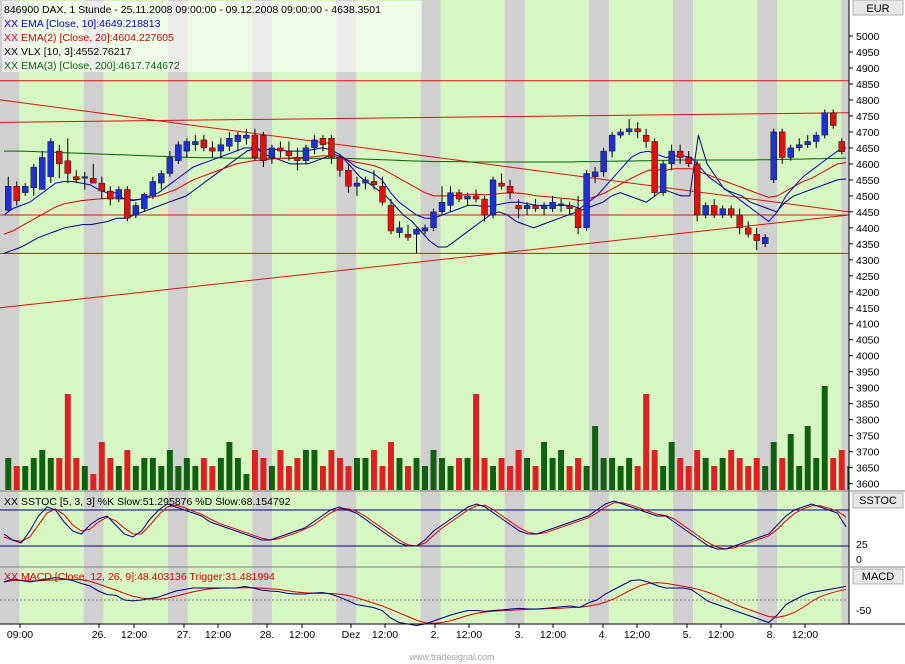 The image size is (905, 664). I want to click on legend-ema10: XX EMA [Close, 10]:4649.218813, so click(82, 24).